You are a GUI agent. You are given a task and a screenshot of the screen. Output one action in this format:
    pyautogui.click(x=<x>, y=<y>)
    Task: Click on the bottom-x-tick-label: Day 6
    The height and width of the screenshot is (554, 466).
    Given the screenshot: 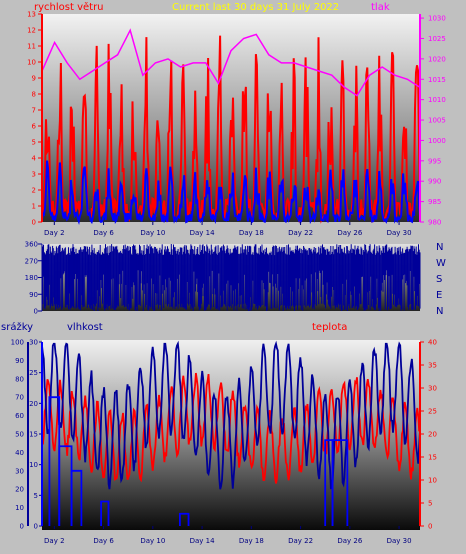 What is the action you would take?
    pyautogui.click(x=103, y=541)
    